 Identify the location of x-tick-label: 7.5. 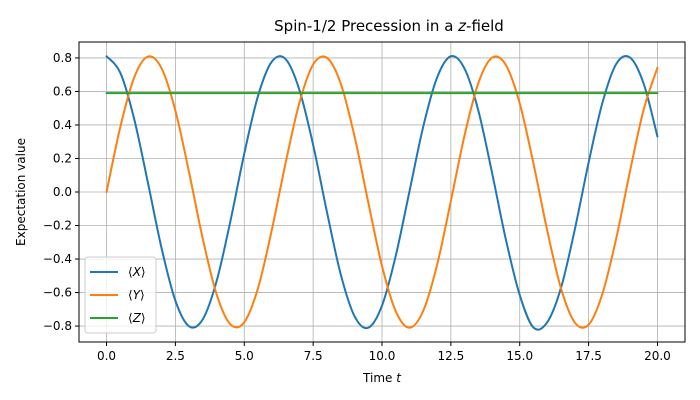
(313, 356).